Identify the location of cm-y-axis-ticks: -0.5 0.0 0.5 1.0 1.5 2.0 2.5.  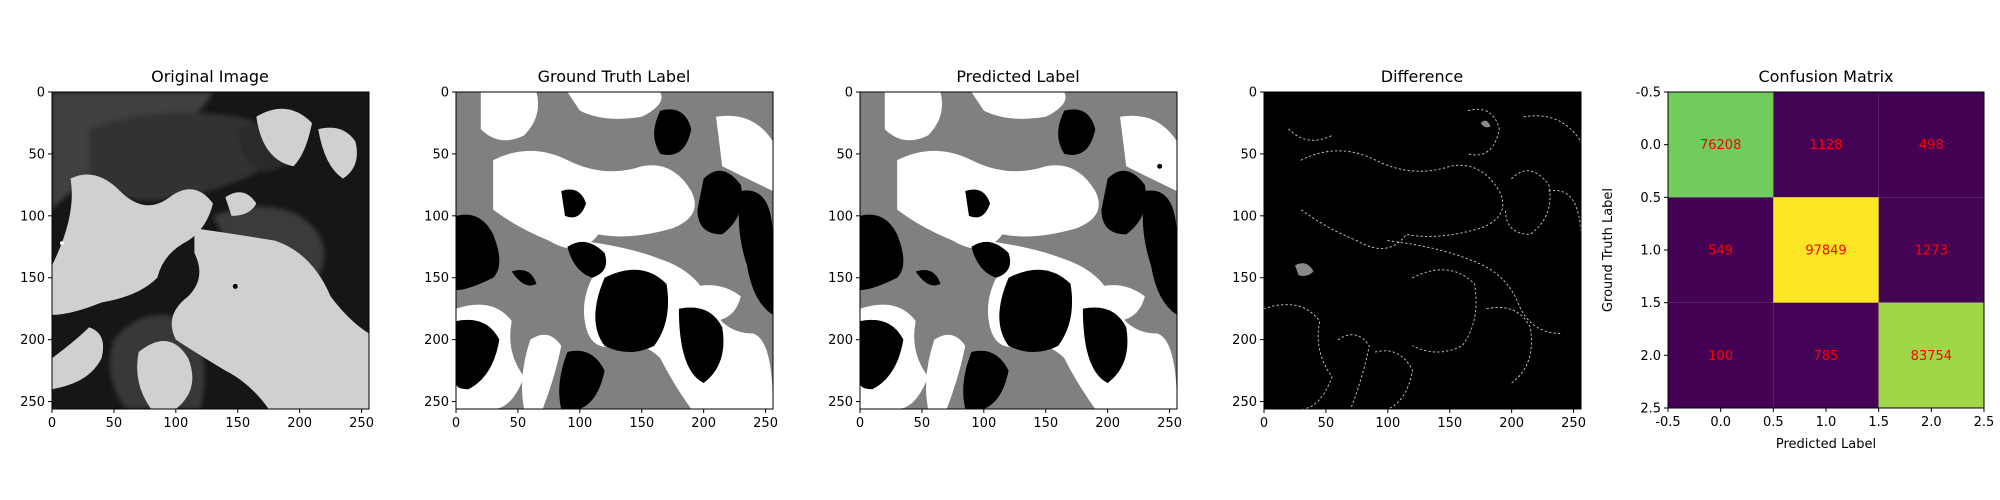
(1652, 251).